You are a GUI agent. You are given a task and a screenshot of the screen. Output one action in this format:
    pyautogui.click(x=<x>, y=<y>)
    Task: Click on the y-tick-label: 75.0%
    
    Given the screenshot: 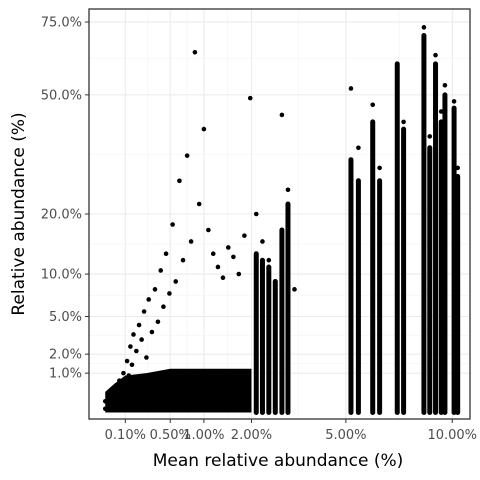 What is the action you would take?
    pyautogui.click(x=61, y=23)
    